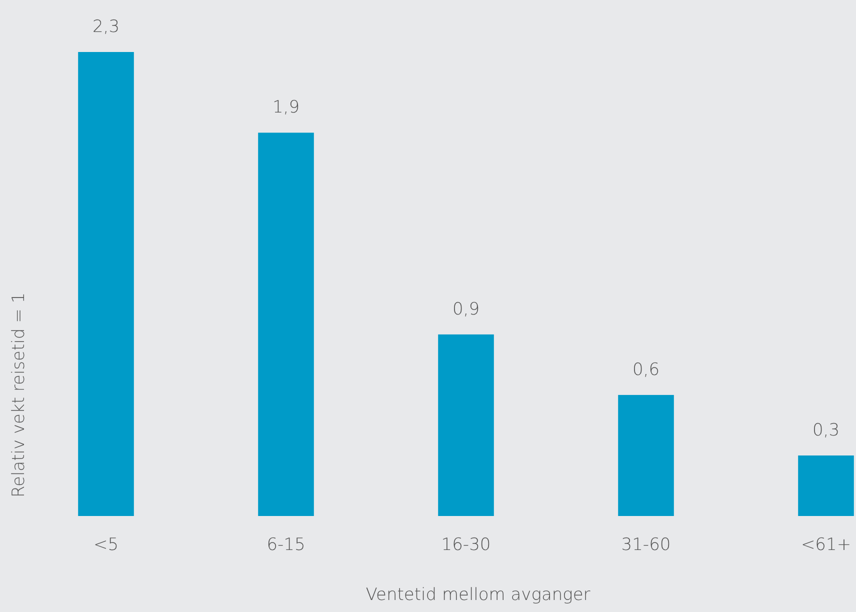 This screenshot has width=856, height=612. I want to click on x-tick-label: 16-30, so click(466, 545).